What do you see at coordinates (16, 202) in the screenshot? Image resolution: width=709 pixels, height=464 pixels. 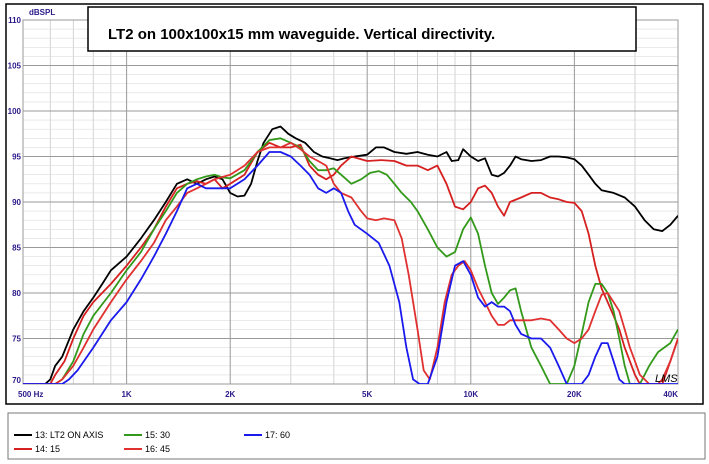 I see `y-tick-label: 90` at bounding box center [16, 202].